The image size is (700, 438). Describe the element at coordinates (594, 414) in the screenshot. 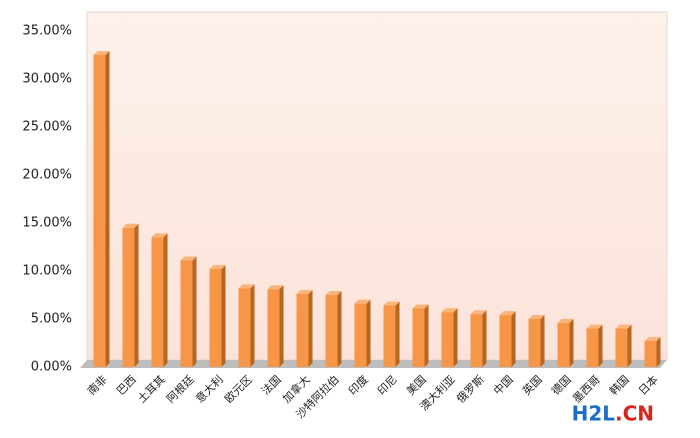

I see `watermark: H2L` at that location.